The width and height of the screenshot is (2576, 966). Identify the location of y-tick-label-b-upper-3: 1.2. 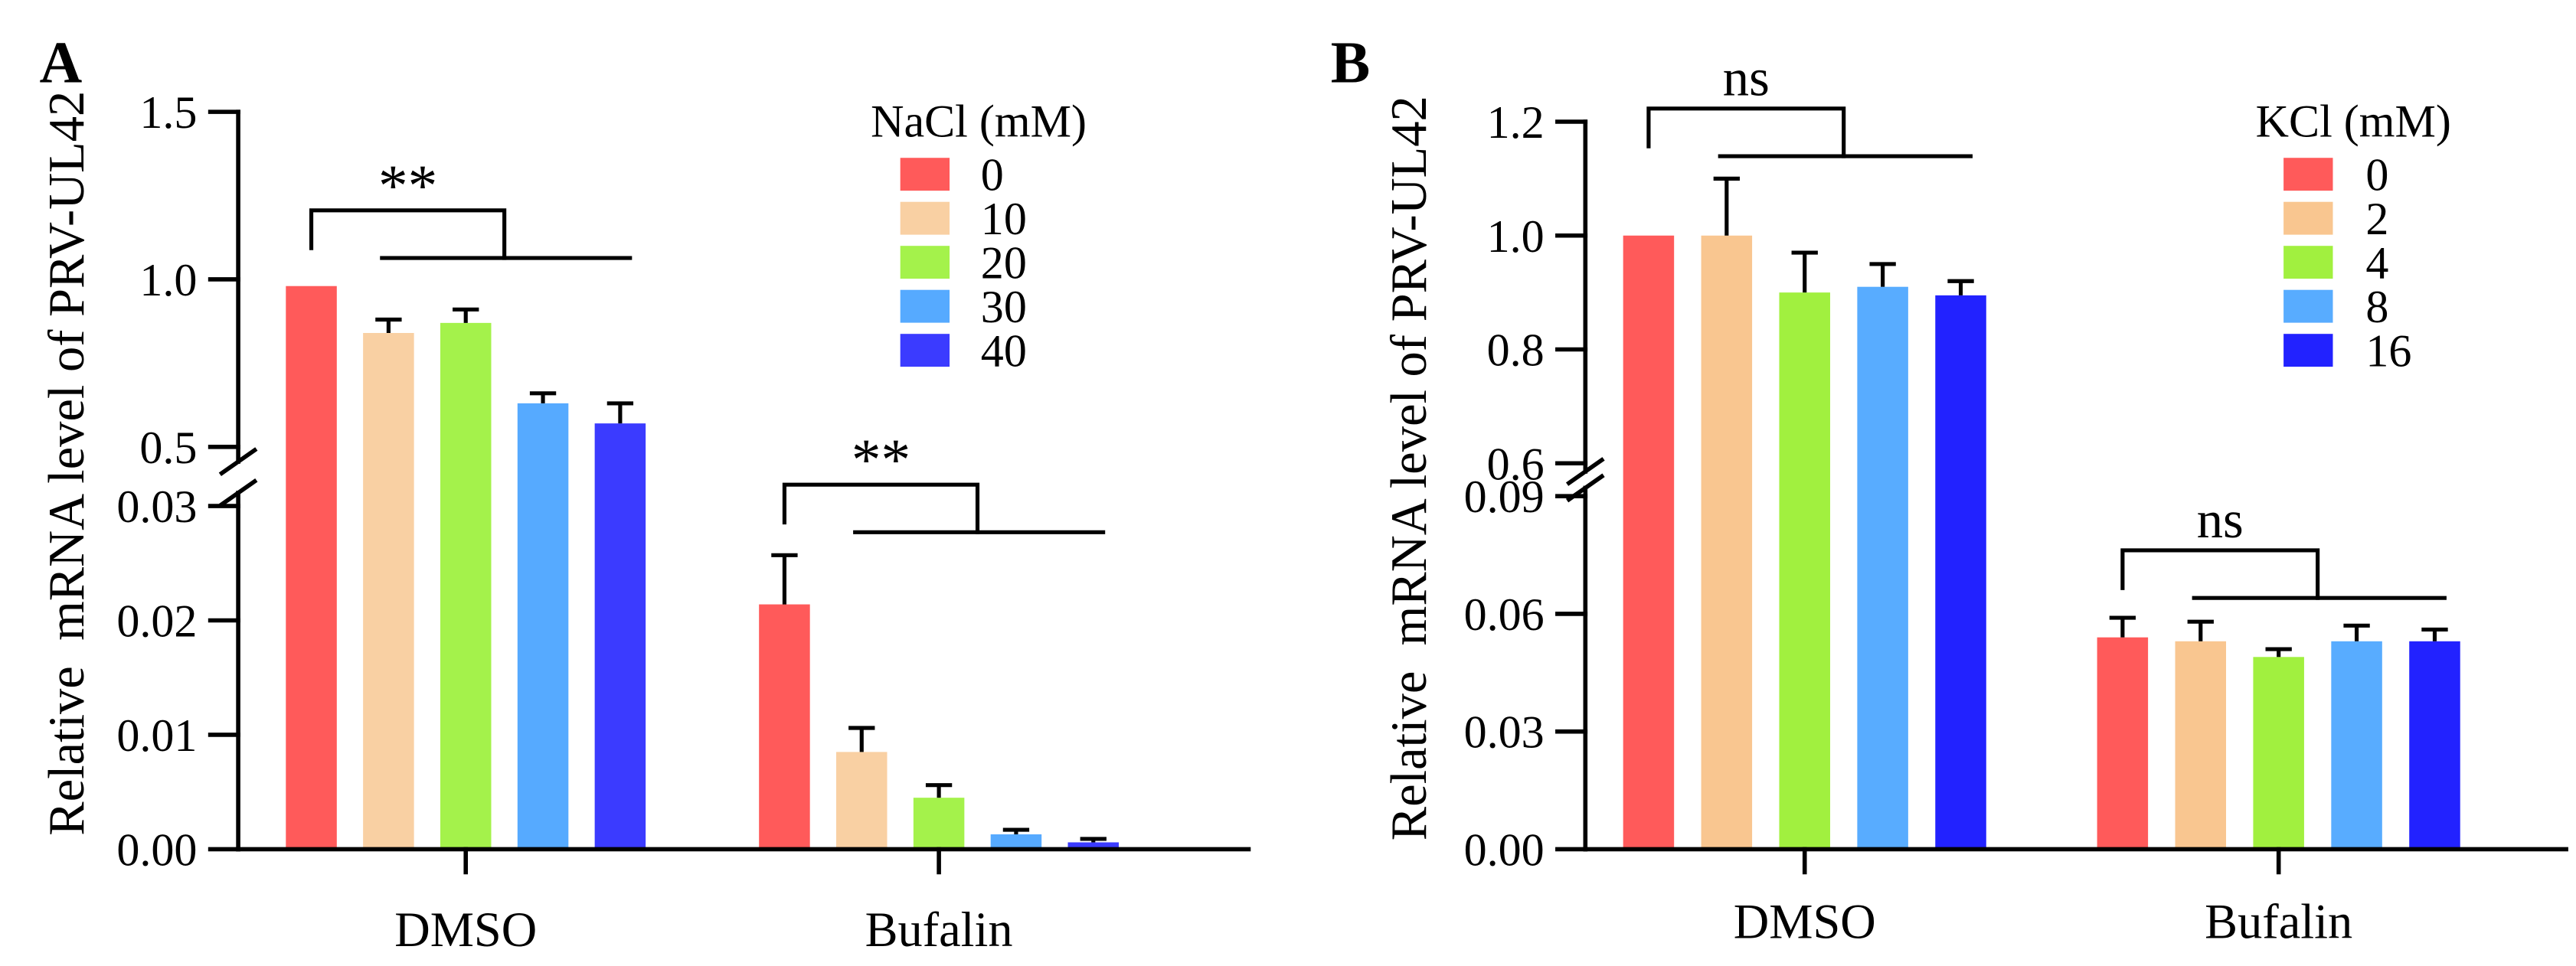
(1516, 122).